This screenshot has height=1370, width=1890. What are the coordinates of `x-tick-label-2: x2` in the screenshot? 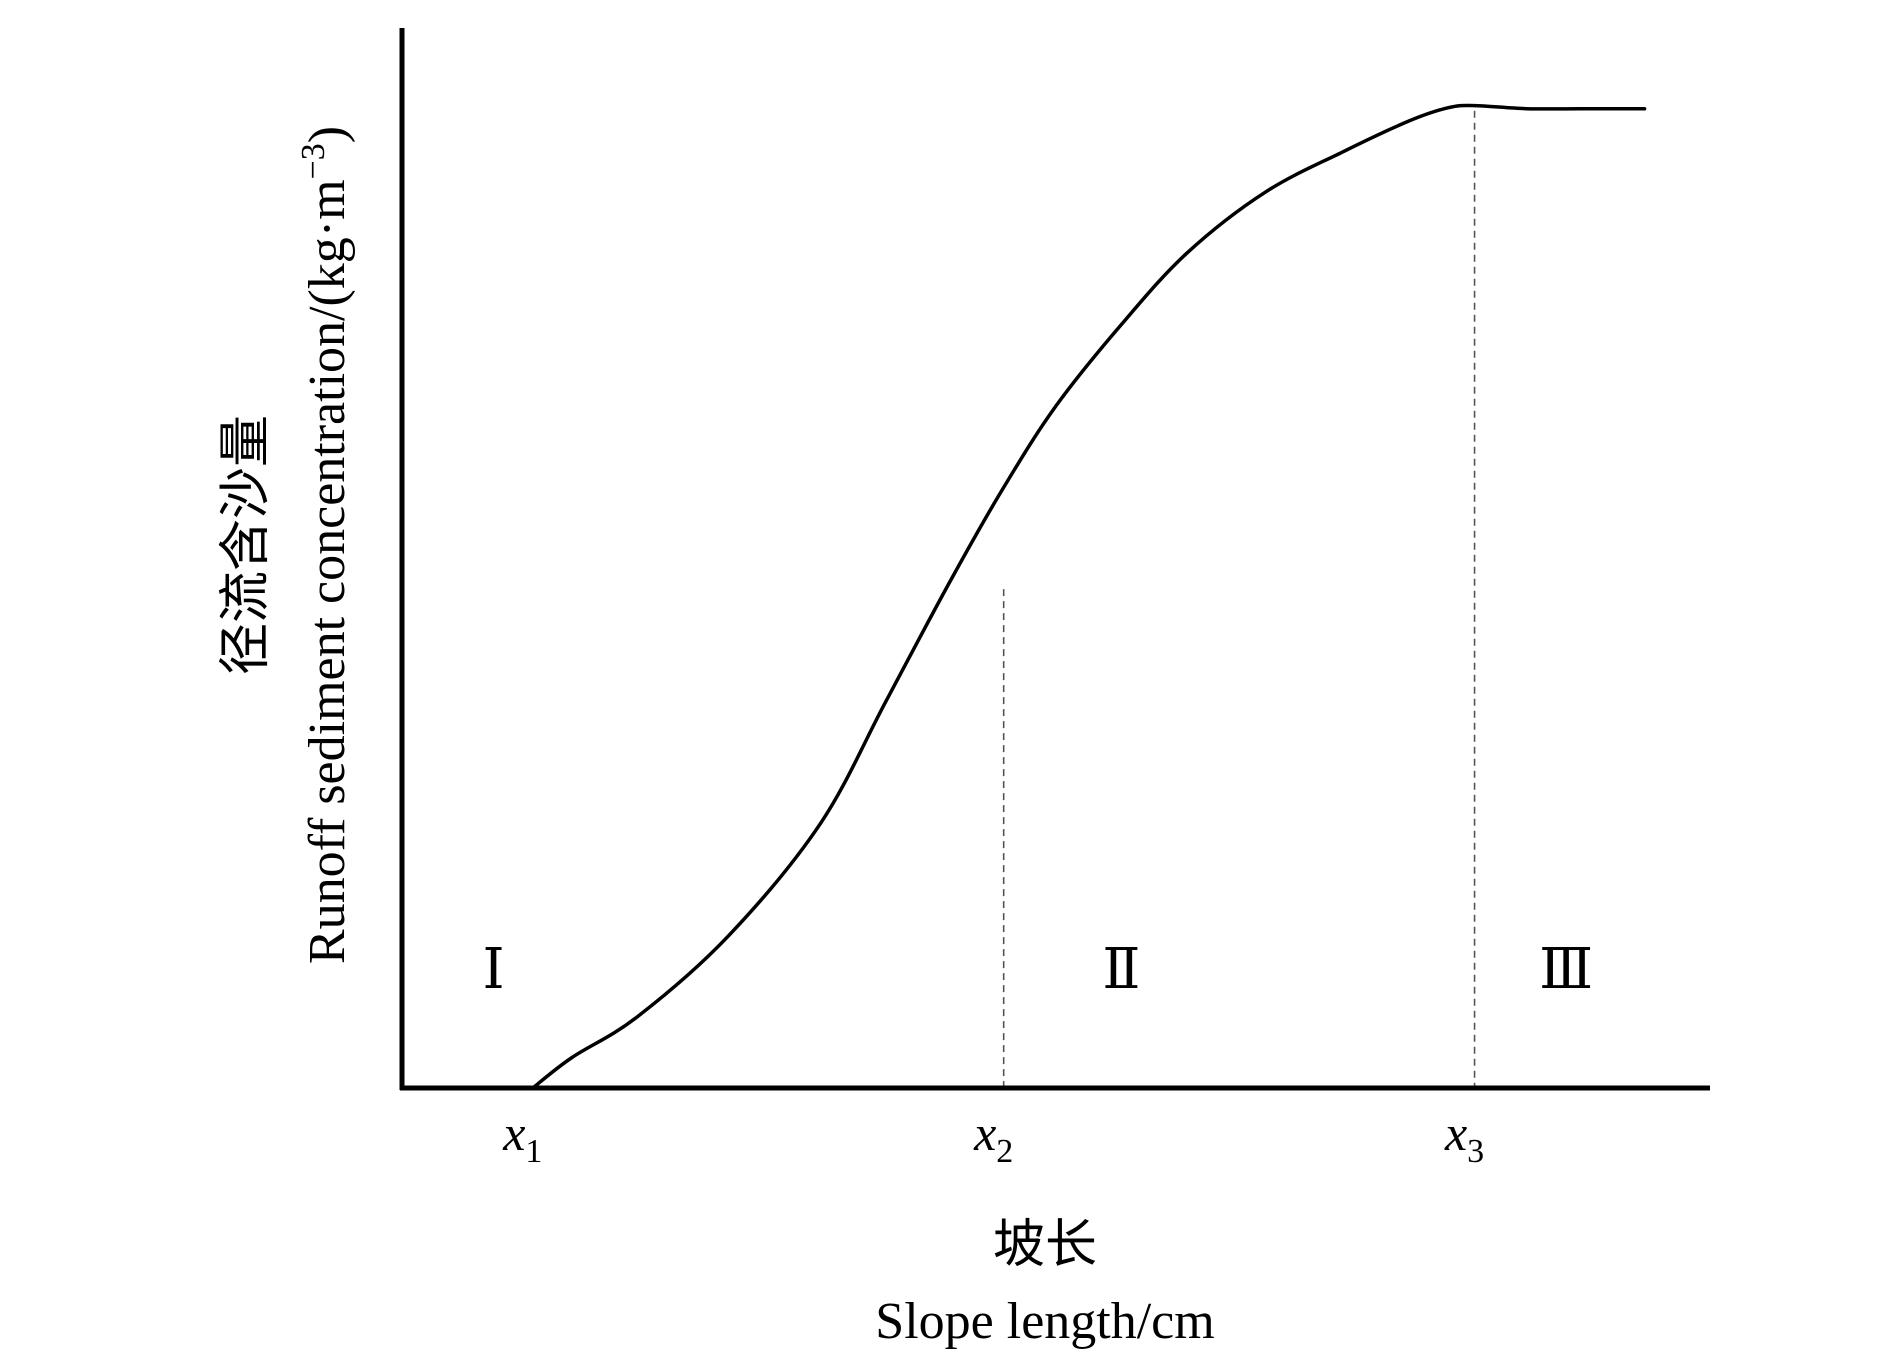 It's located at (993, 1137).